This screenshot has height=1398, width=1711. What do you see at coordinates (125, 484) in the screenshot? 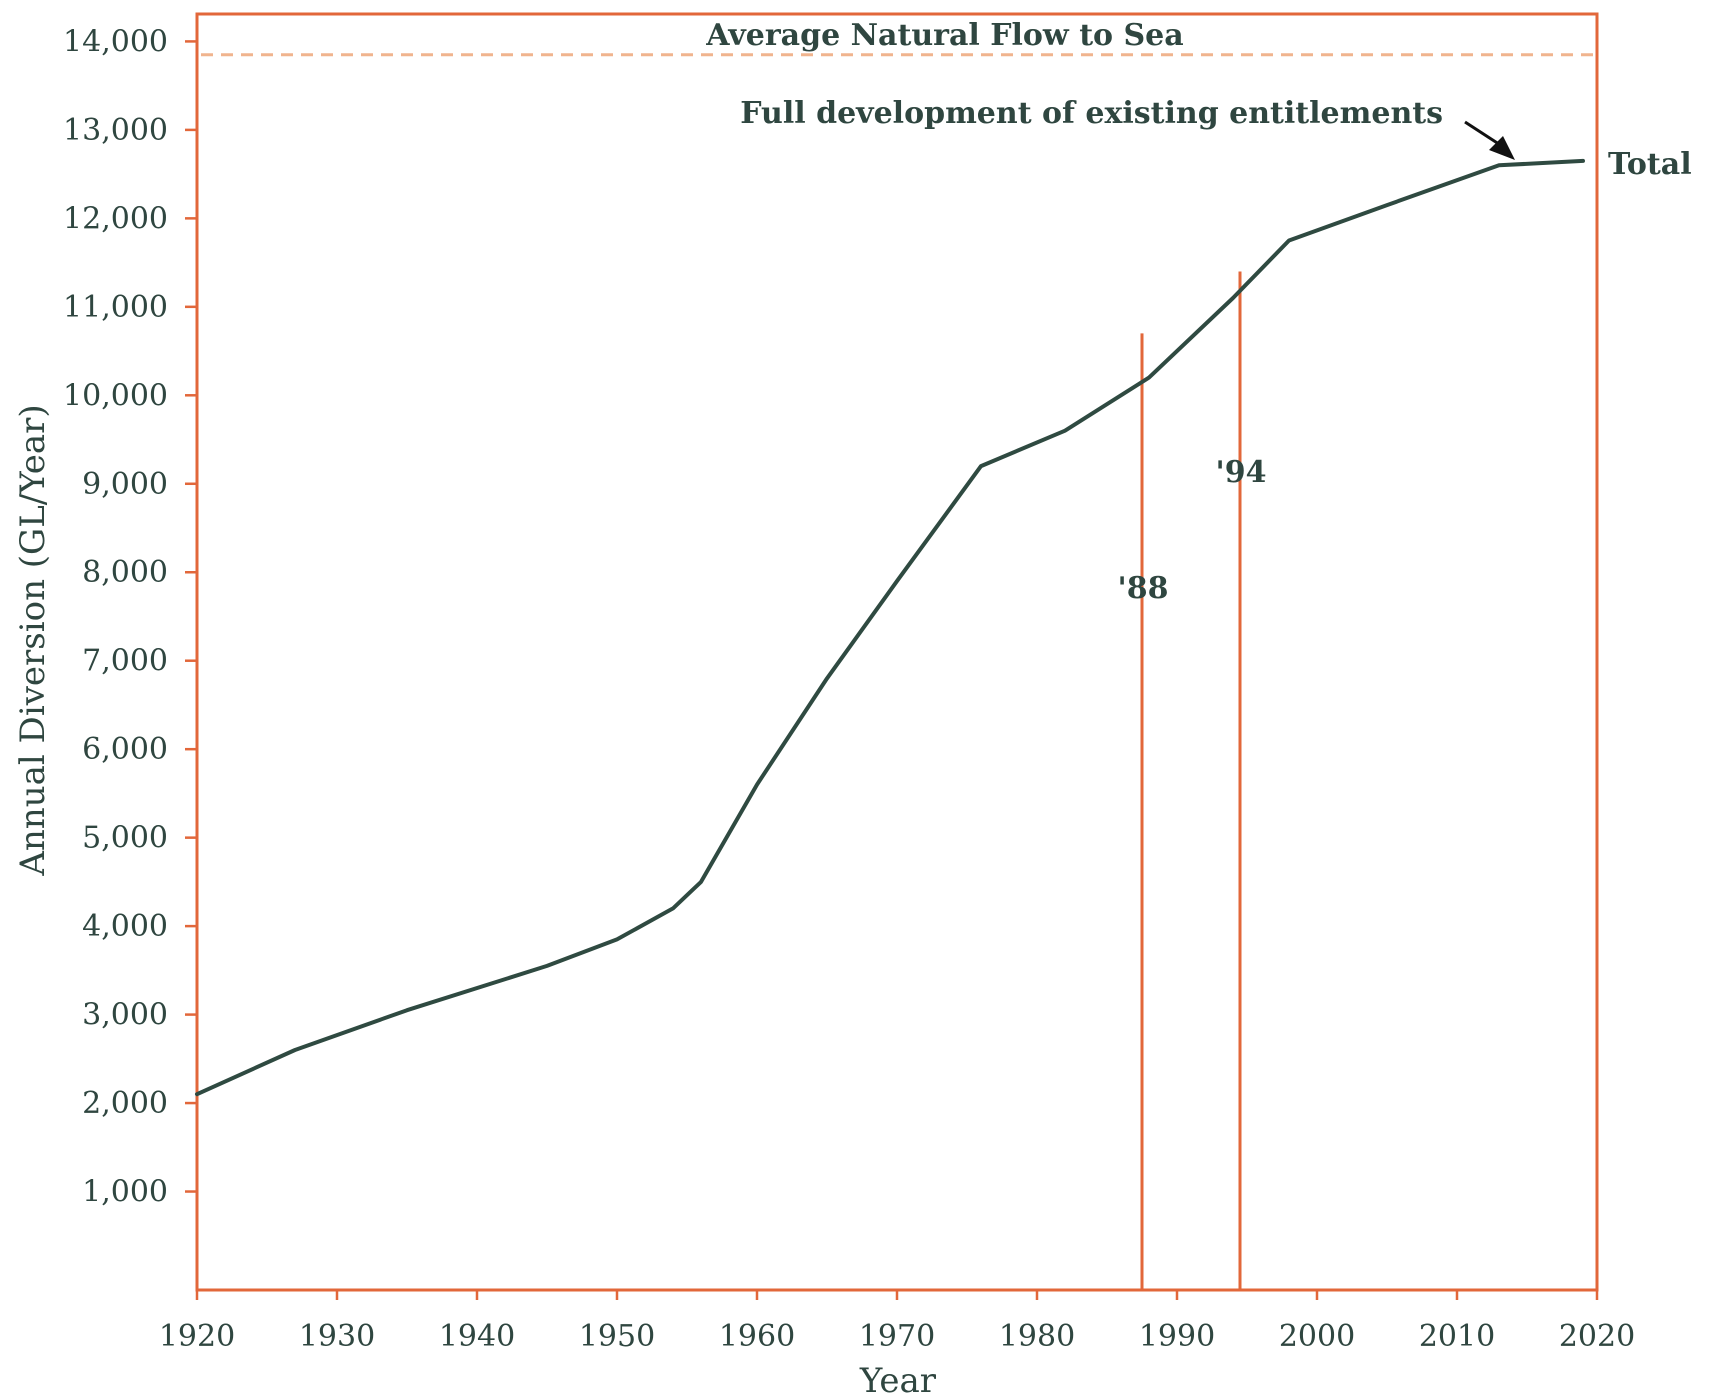
I see `y-tick-label-8: 9,000` at bounding box center [125, 484].